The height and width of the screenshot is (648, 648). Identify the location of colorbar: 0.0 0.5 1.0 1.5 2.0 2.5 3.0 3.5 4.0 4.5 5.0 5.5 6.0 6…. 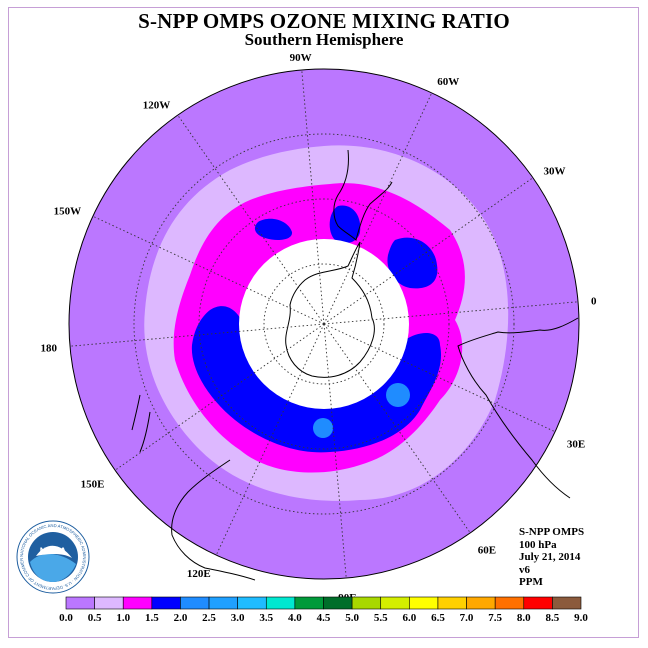
(323, 610).